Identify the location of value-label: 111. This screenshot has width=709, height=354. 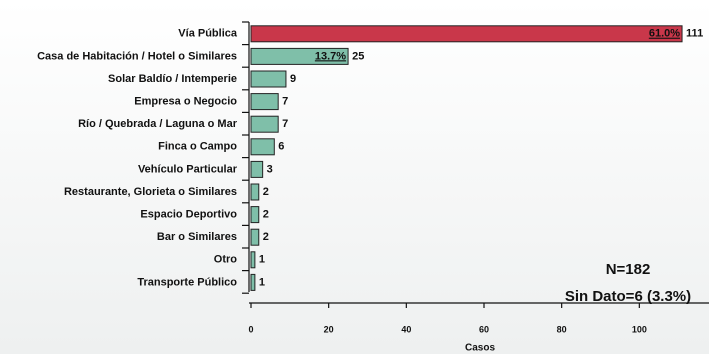
(694, 34).